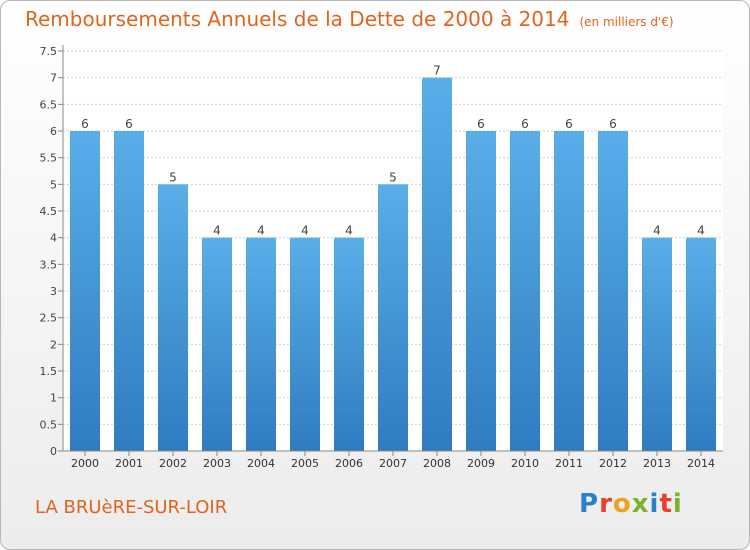  I want to click on x-tick-label: 2009, so click(481, 463).